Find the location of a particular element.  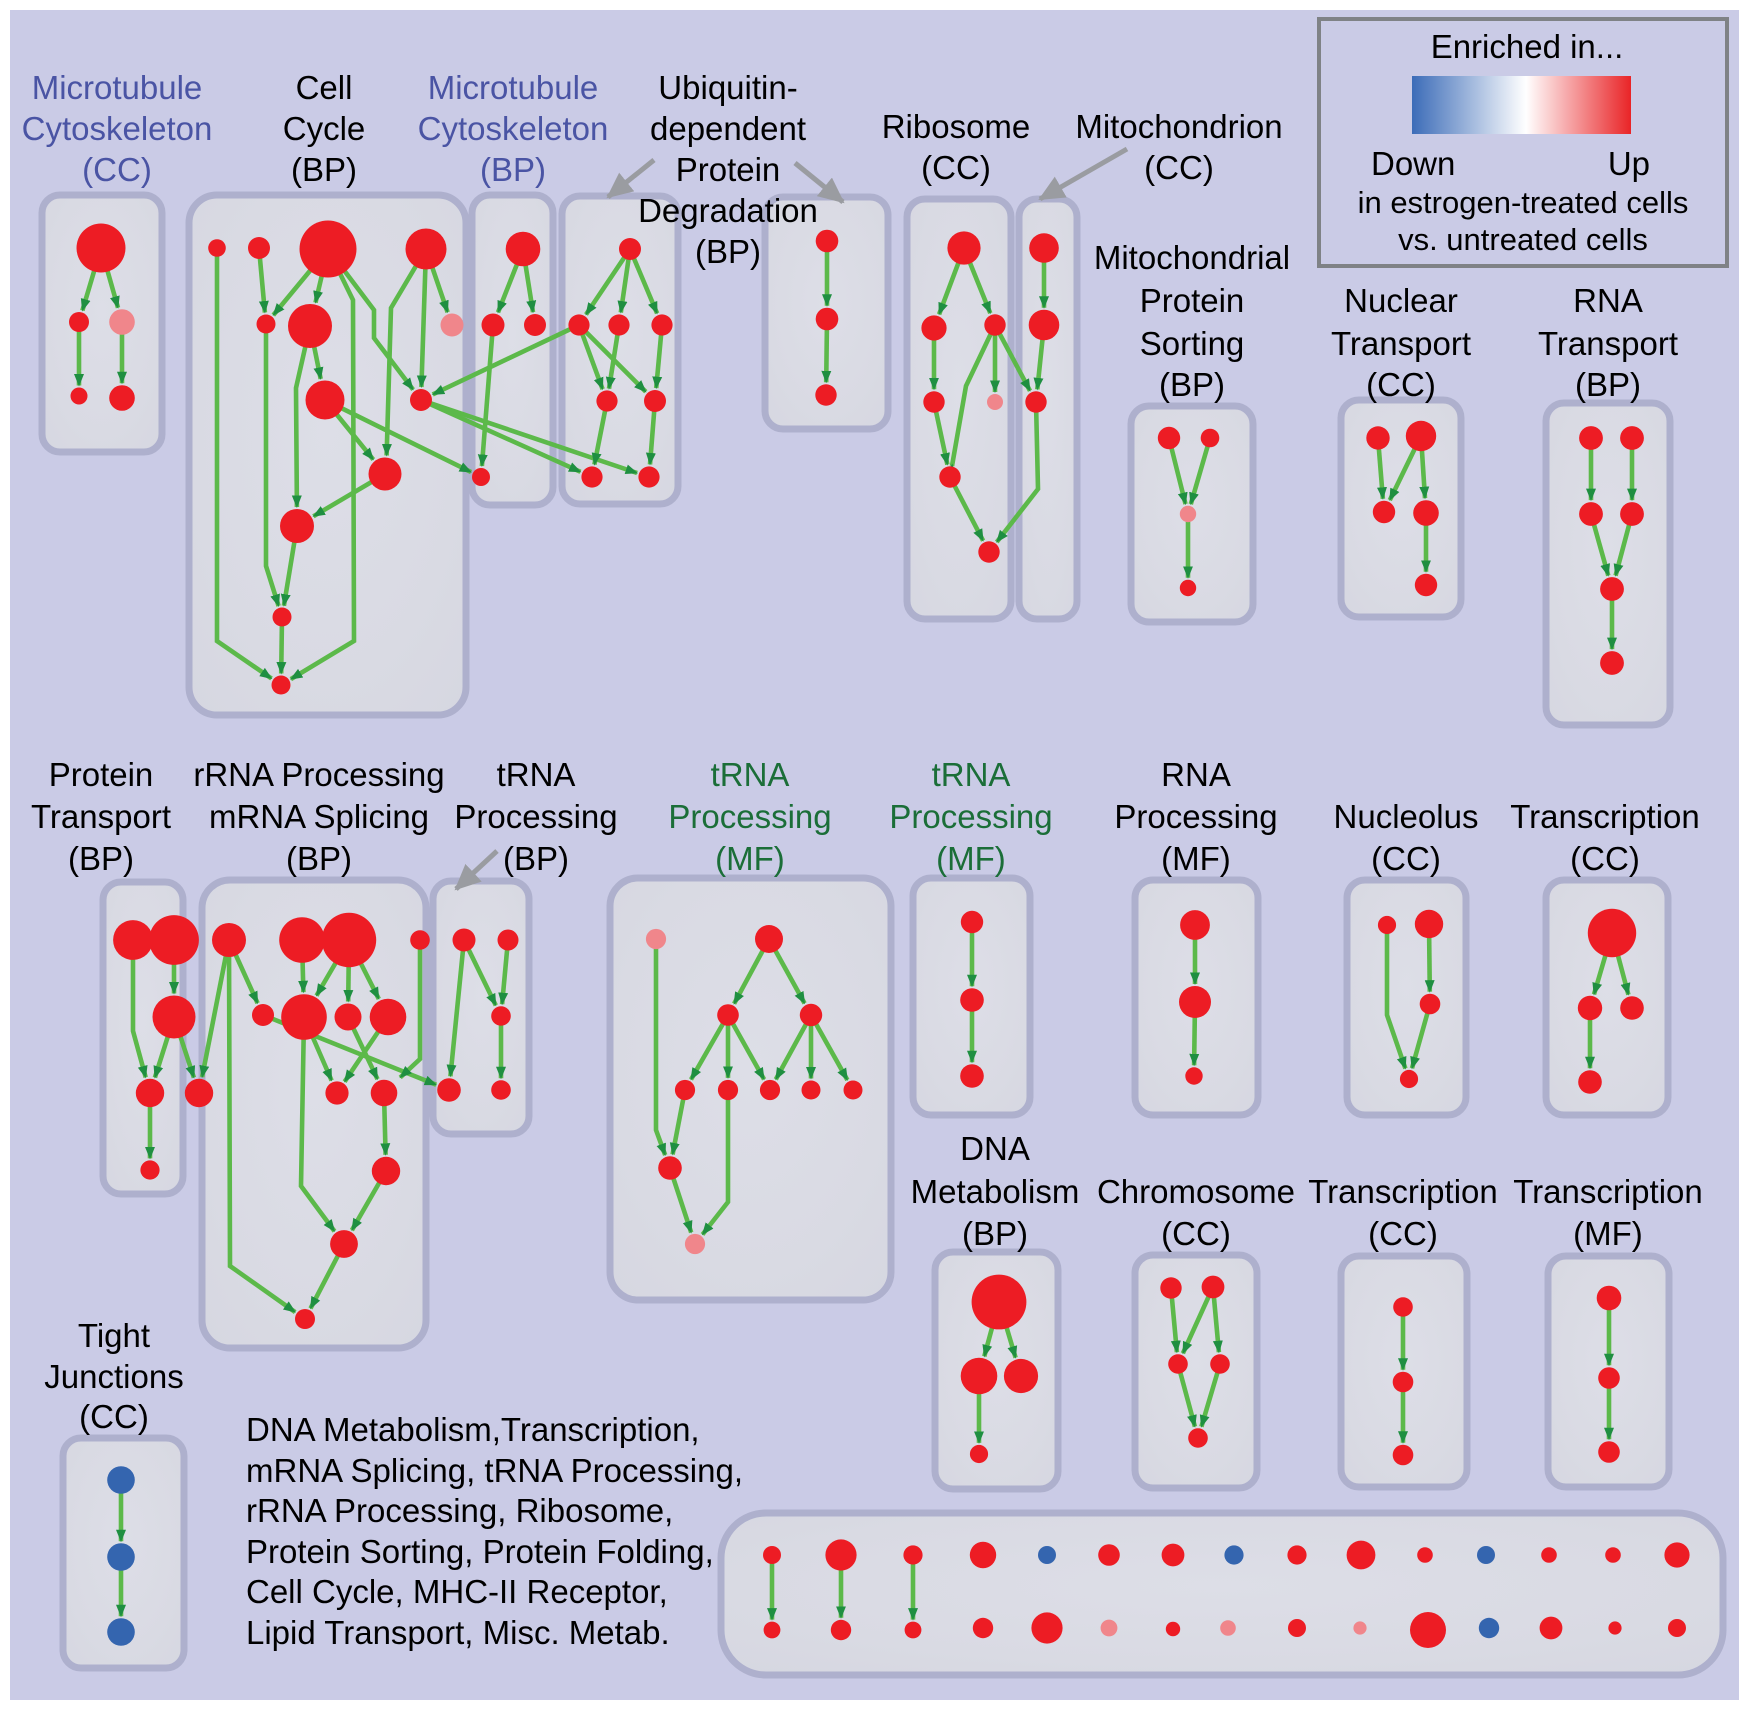

svg-text: Cell is located at coordinates (324, 87).